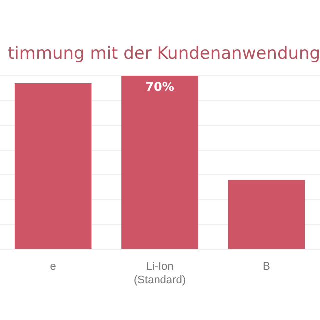  I want to click on x-tick-label: e, so click(53, 267).